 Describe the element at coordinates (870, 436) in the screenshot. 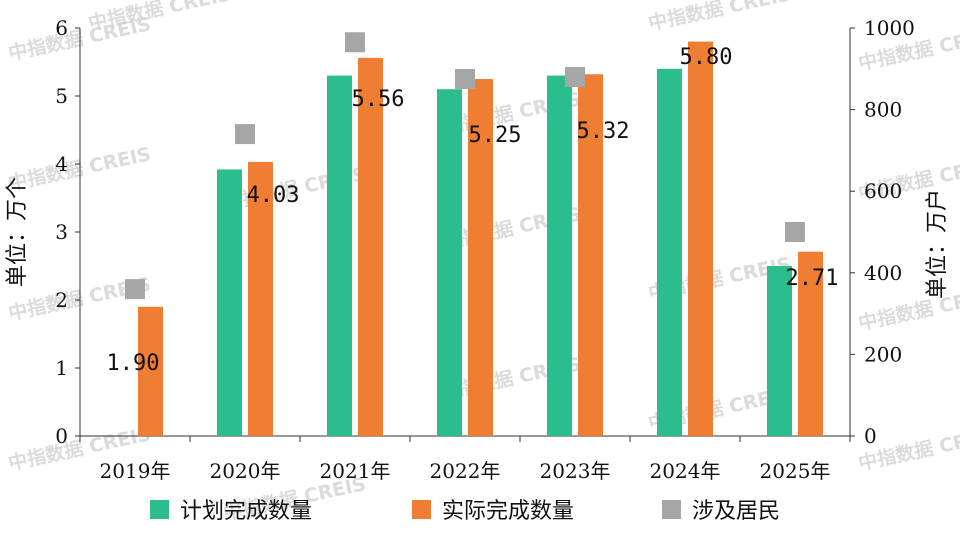

I see `right-tick-label: 0` at that location.